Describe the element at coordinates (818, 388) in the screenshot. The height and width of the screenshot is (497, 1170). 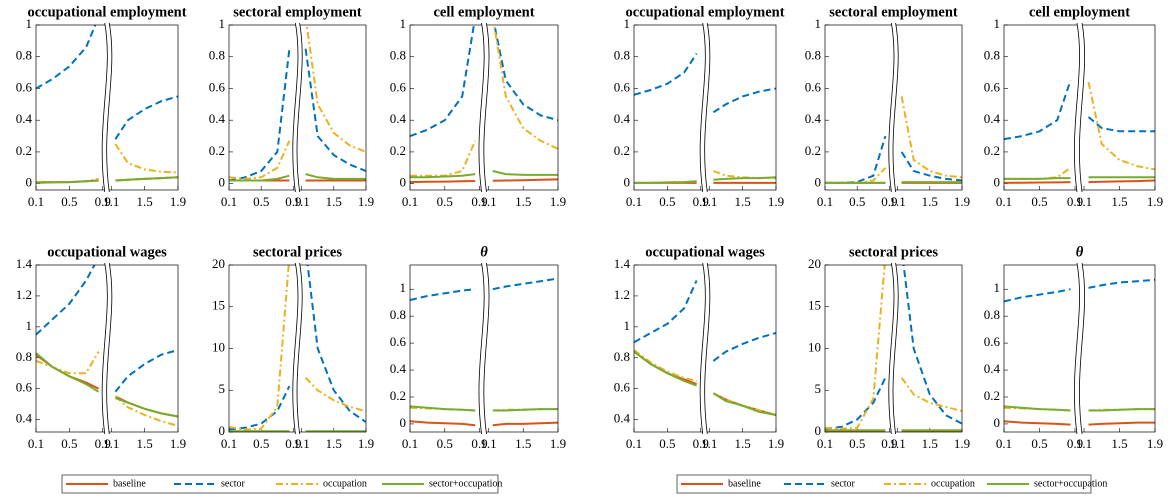
I see `y-tick-label: 5` at that location.